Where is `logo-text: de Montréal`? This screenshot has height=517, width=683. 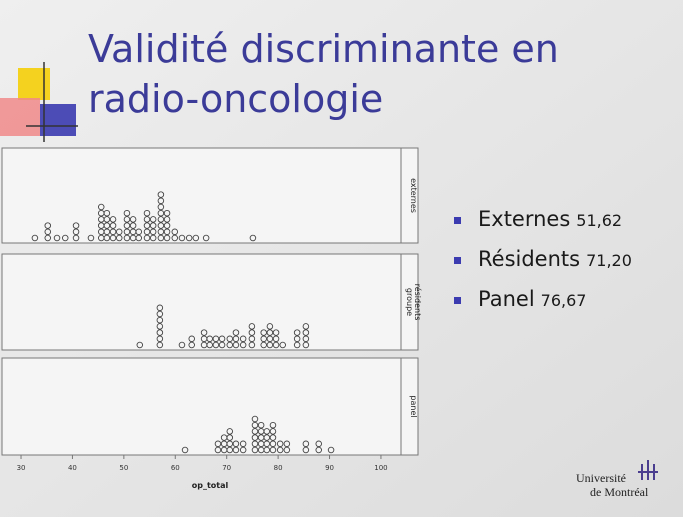 logo-text: de Montréal is located at coordinates (619, 492).